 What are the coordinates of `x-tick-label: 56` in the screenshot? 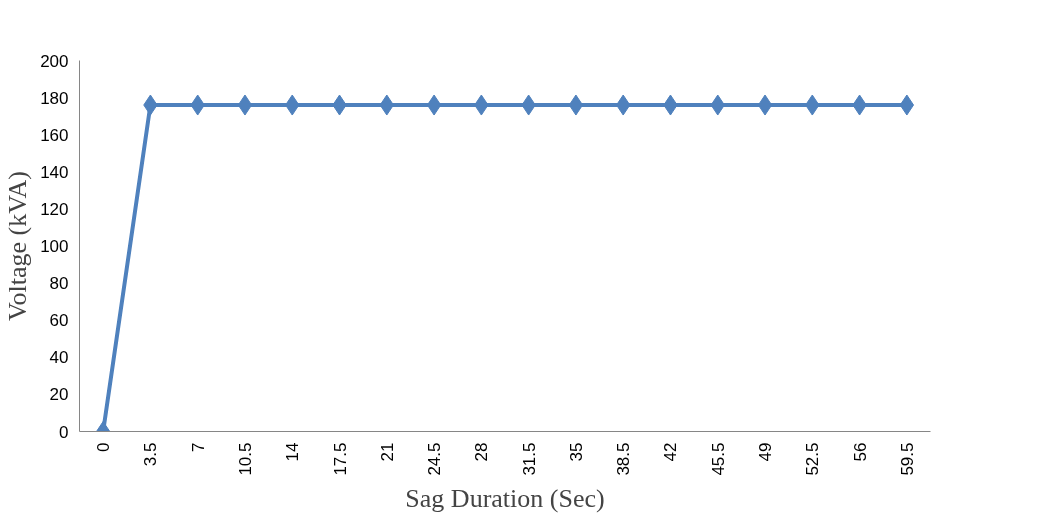 It's located at (860, 452).